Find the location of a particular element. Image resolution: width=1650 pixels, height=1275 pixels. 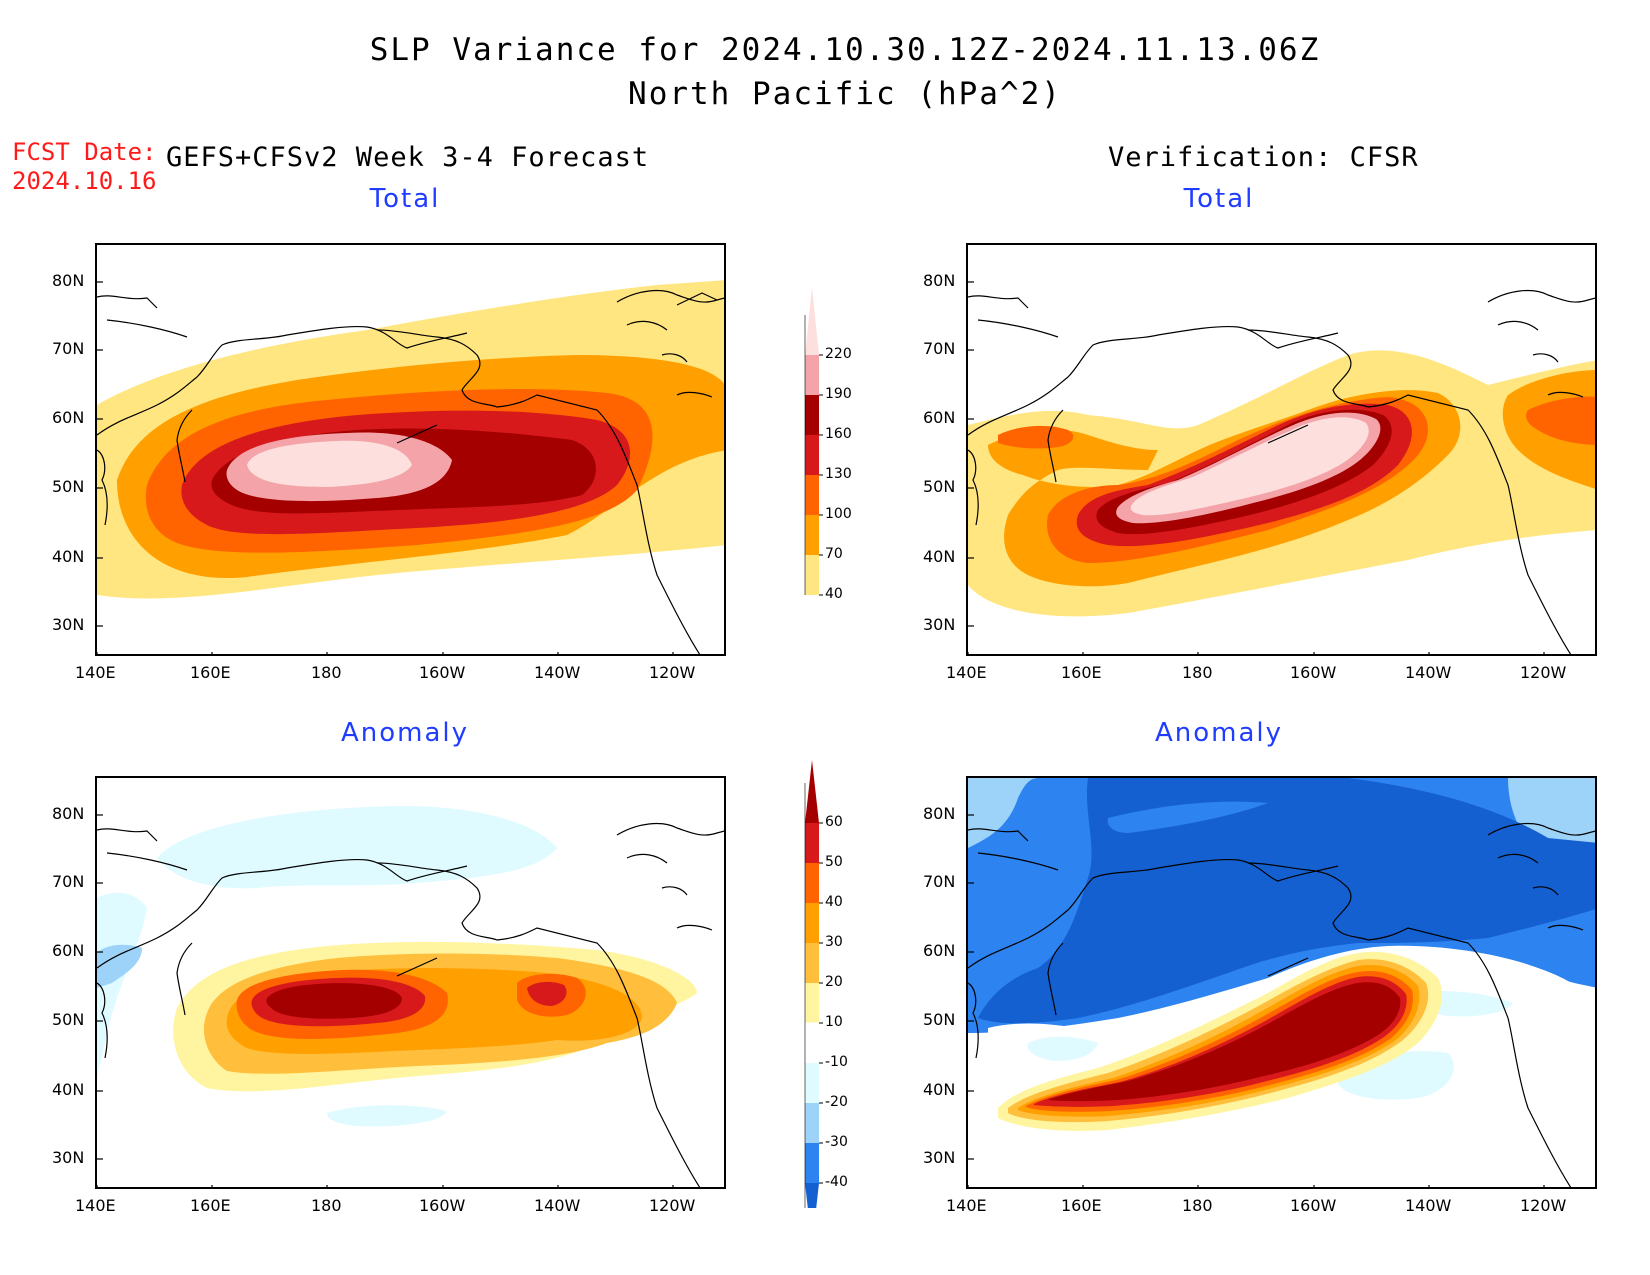

top-right-panel-title: Total is located at coordinates (1219, 199).